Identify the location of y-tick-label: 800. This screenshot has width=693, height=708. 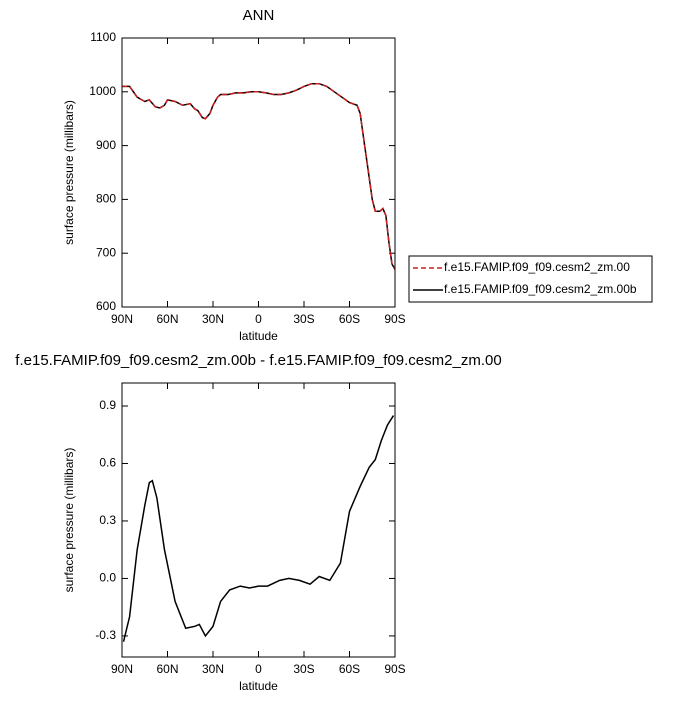
(106, 199).